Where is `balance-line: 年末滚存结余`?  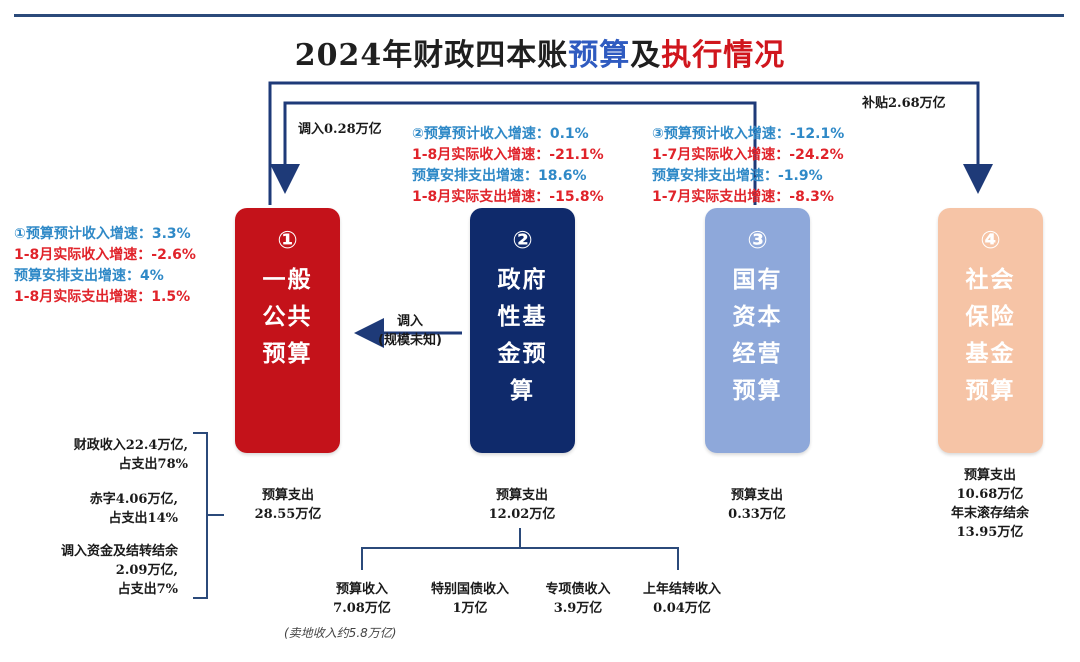
balance-line: 年末滚存结余 is located at coordinates (989, 513).